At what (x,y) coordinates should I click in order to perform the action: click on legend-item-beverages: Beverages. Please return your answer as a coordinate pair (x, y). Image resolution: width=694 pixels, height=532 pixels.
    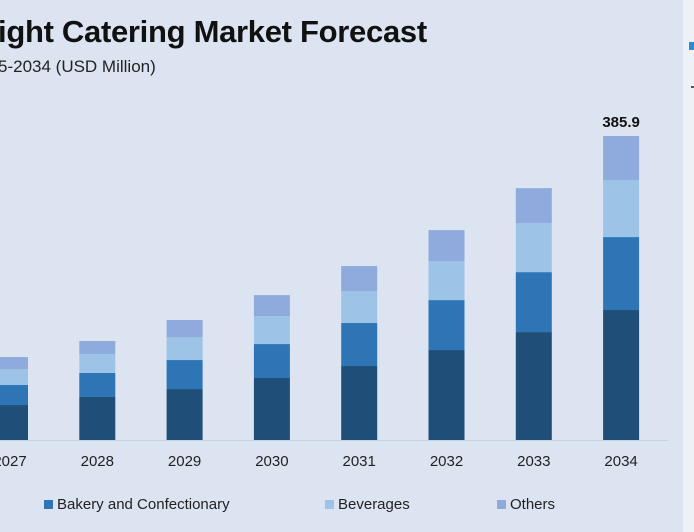
    Looking at the image, I should click on (367, 504).